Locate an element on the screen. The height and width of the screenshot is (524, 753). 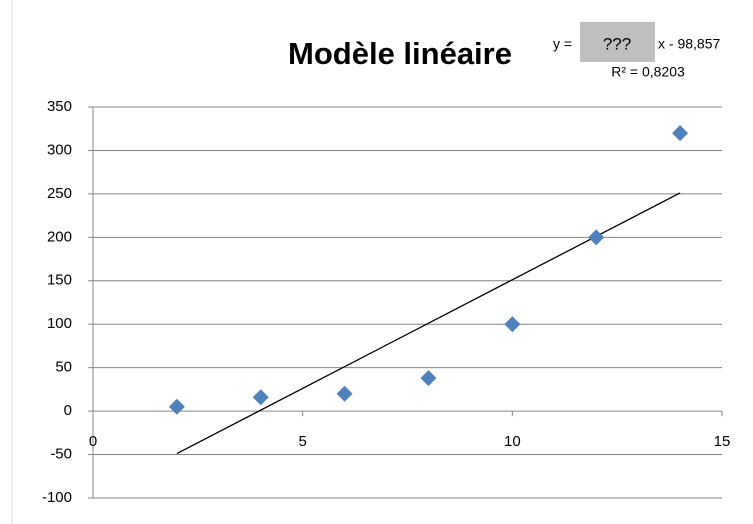
y-tick-label: -100 is located at coordinates (57, 497).